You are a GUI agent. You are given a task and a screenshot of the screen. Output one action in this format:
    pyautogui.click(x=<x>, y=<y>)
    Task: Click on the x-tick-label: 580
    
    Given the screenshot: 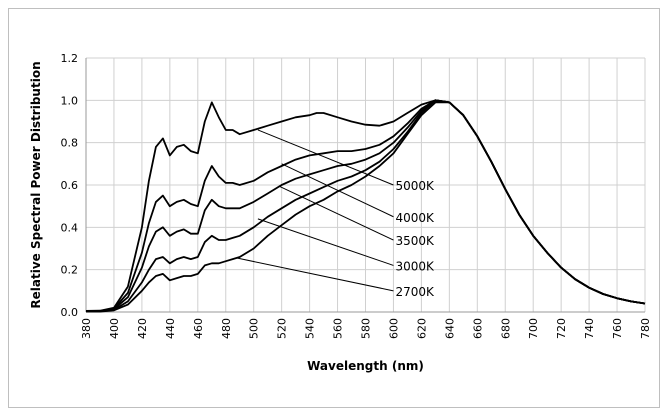 What is the action you would take?
    pyautogui.click(x=366, y=328)
    